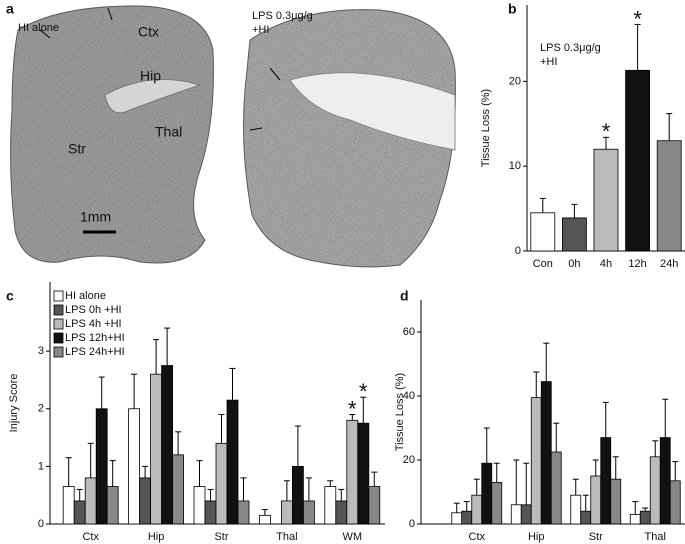 The height and width of the screenshot is (544, 685). I want to click on region-label: Thal, so click(168, 132).